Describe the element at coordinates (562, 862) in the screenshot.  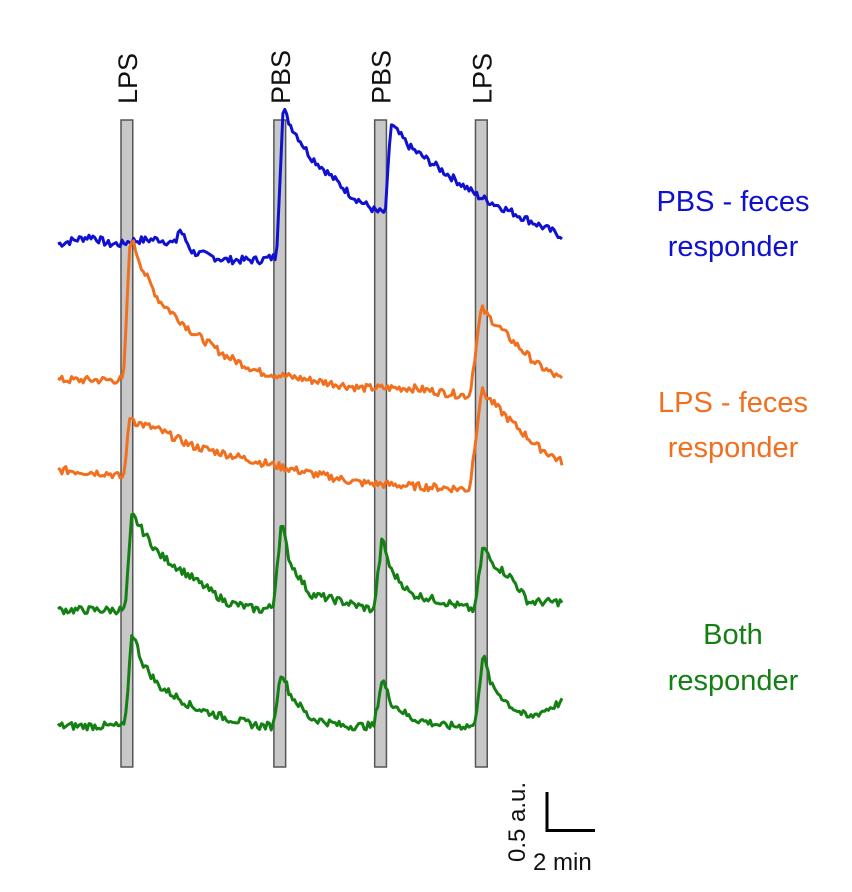
I see `scale-bar-x-label: 2 min` at that location.